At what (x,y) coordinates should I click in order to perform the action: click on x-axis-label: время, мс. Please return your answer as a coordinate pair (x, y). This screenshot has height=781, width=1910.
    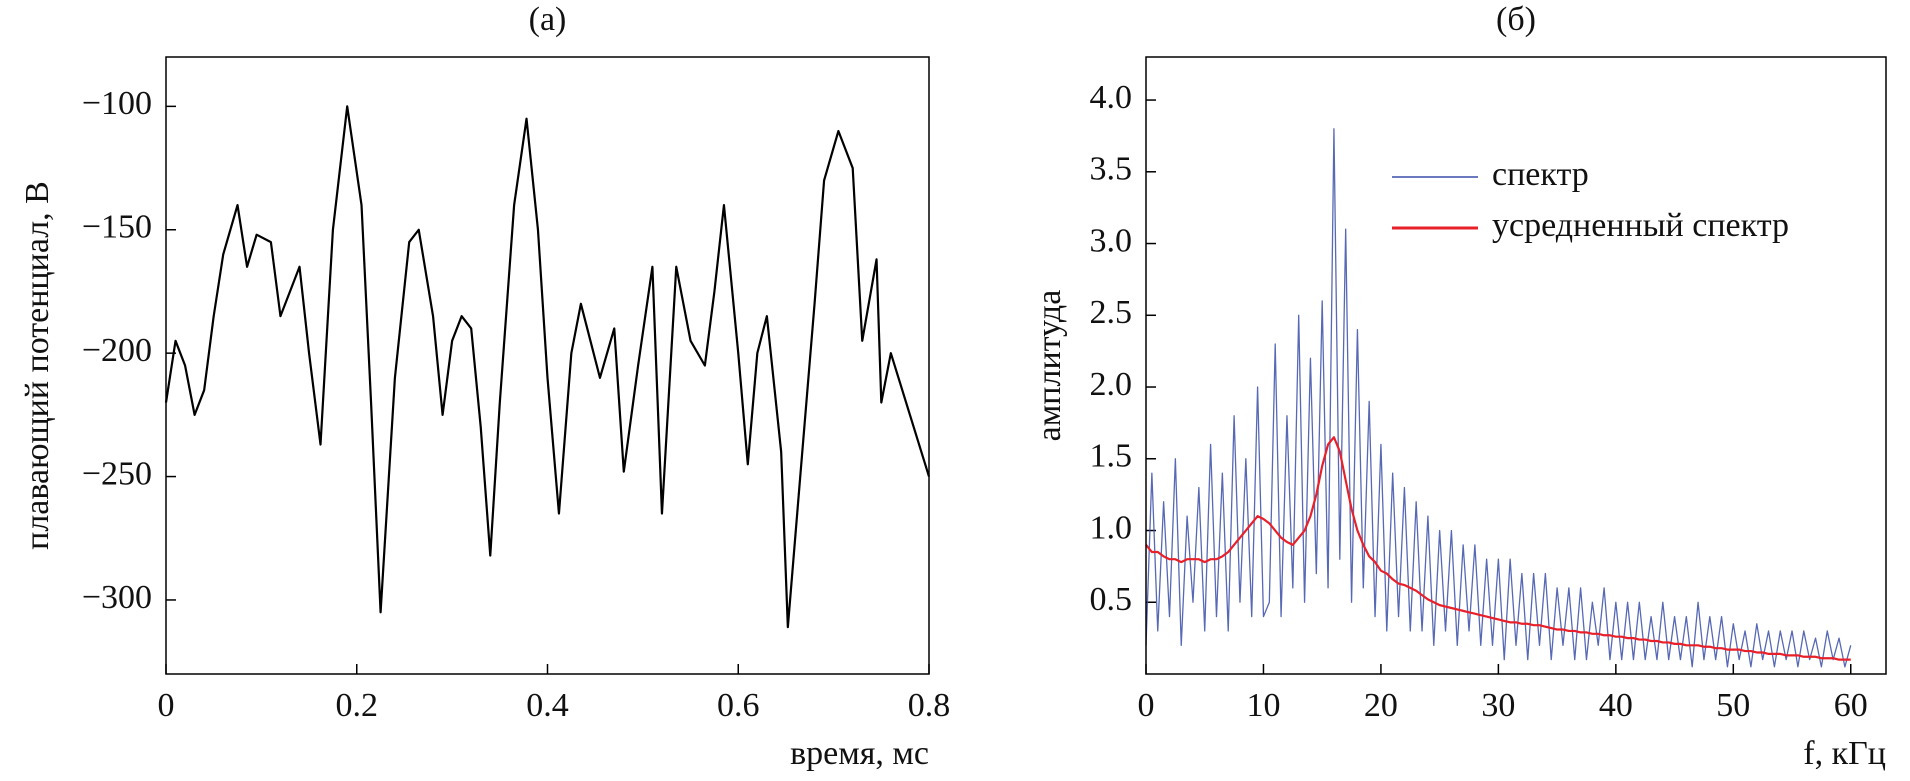
    Looking at the image, I should click on (859, 753).